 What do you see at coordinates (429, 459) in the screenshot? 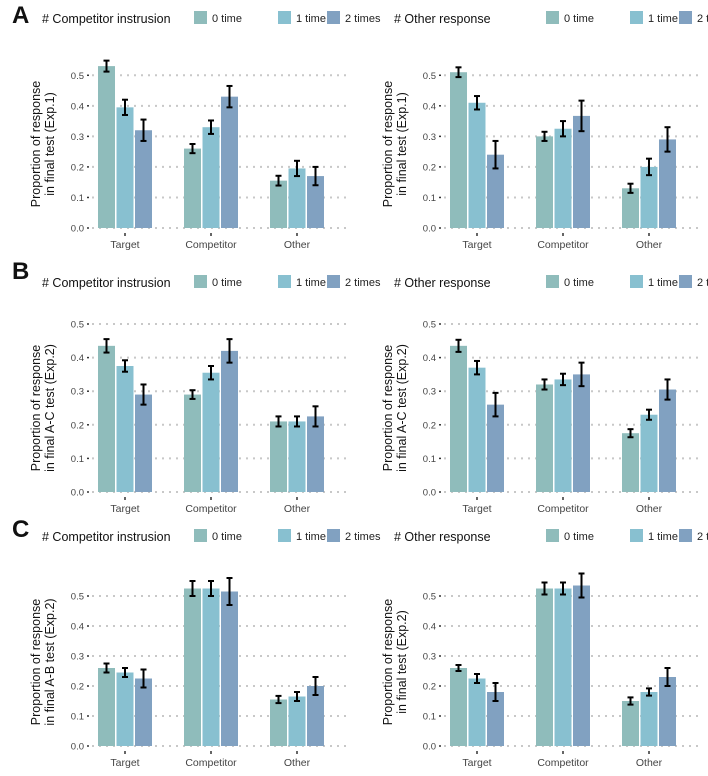
I see `y-tick-label: 0.1` at bounding box center [429, 459].